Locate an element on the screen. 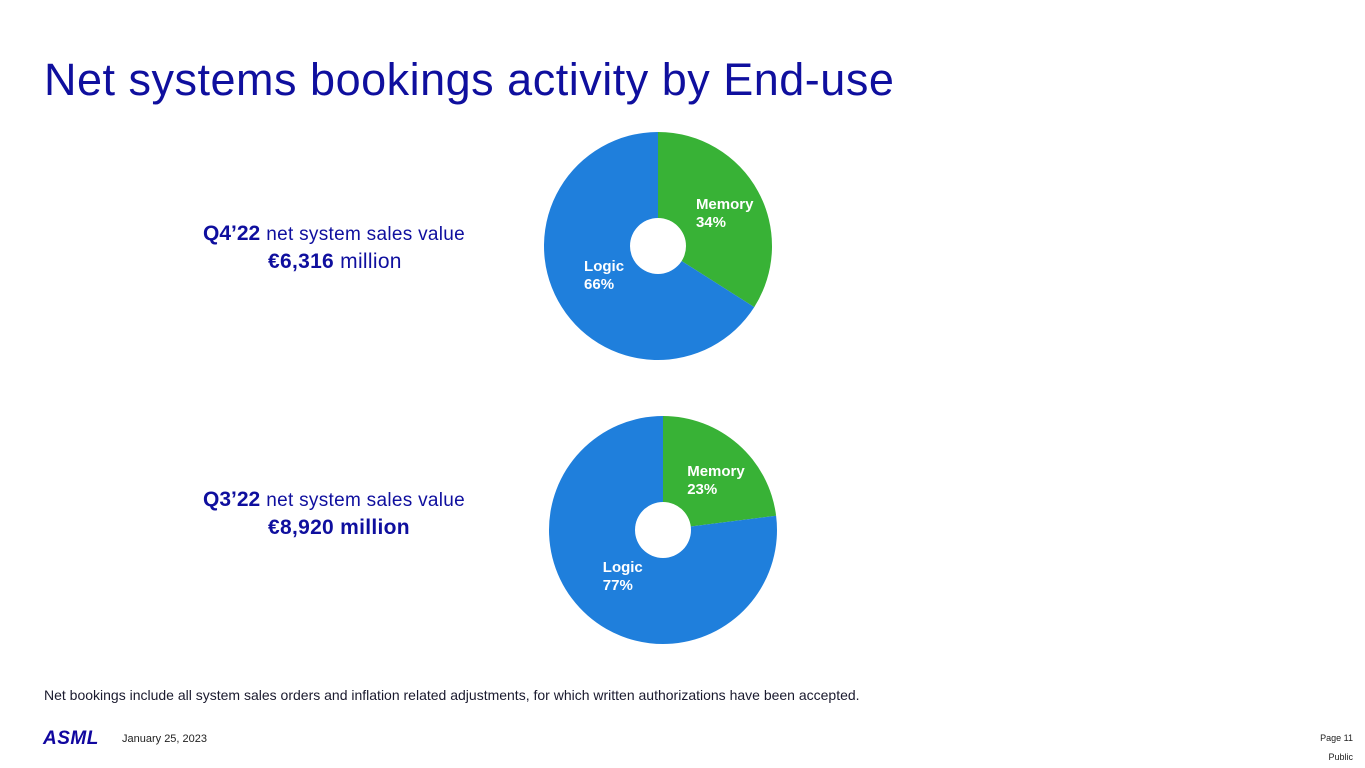  sales-value: €6,316 is located at coordinates (301, 261).